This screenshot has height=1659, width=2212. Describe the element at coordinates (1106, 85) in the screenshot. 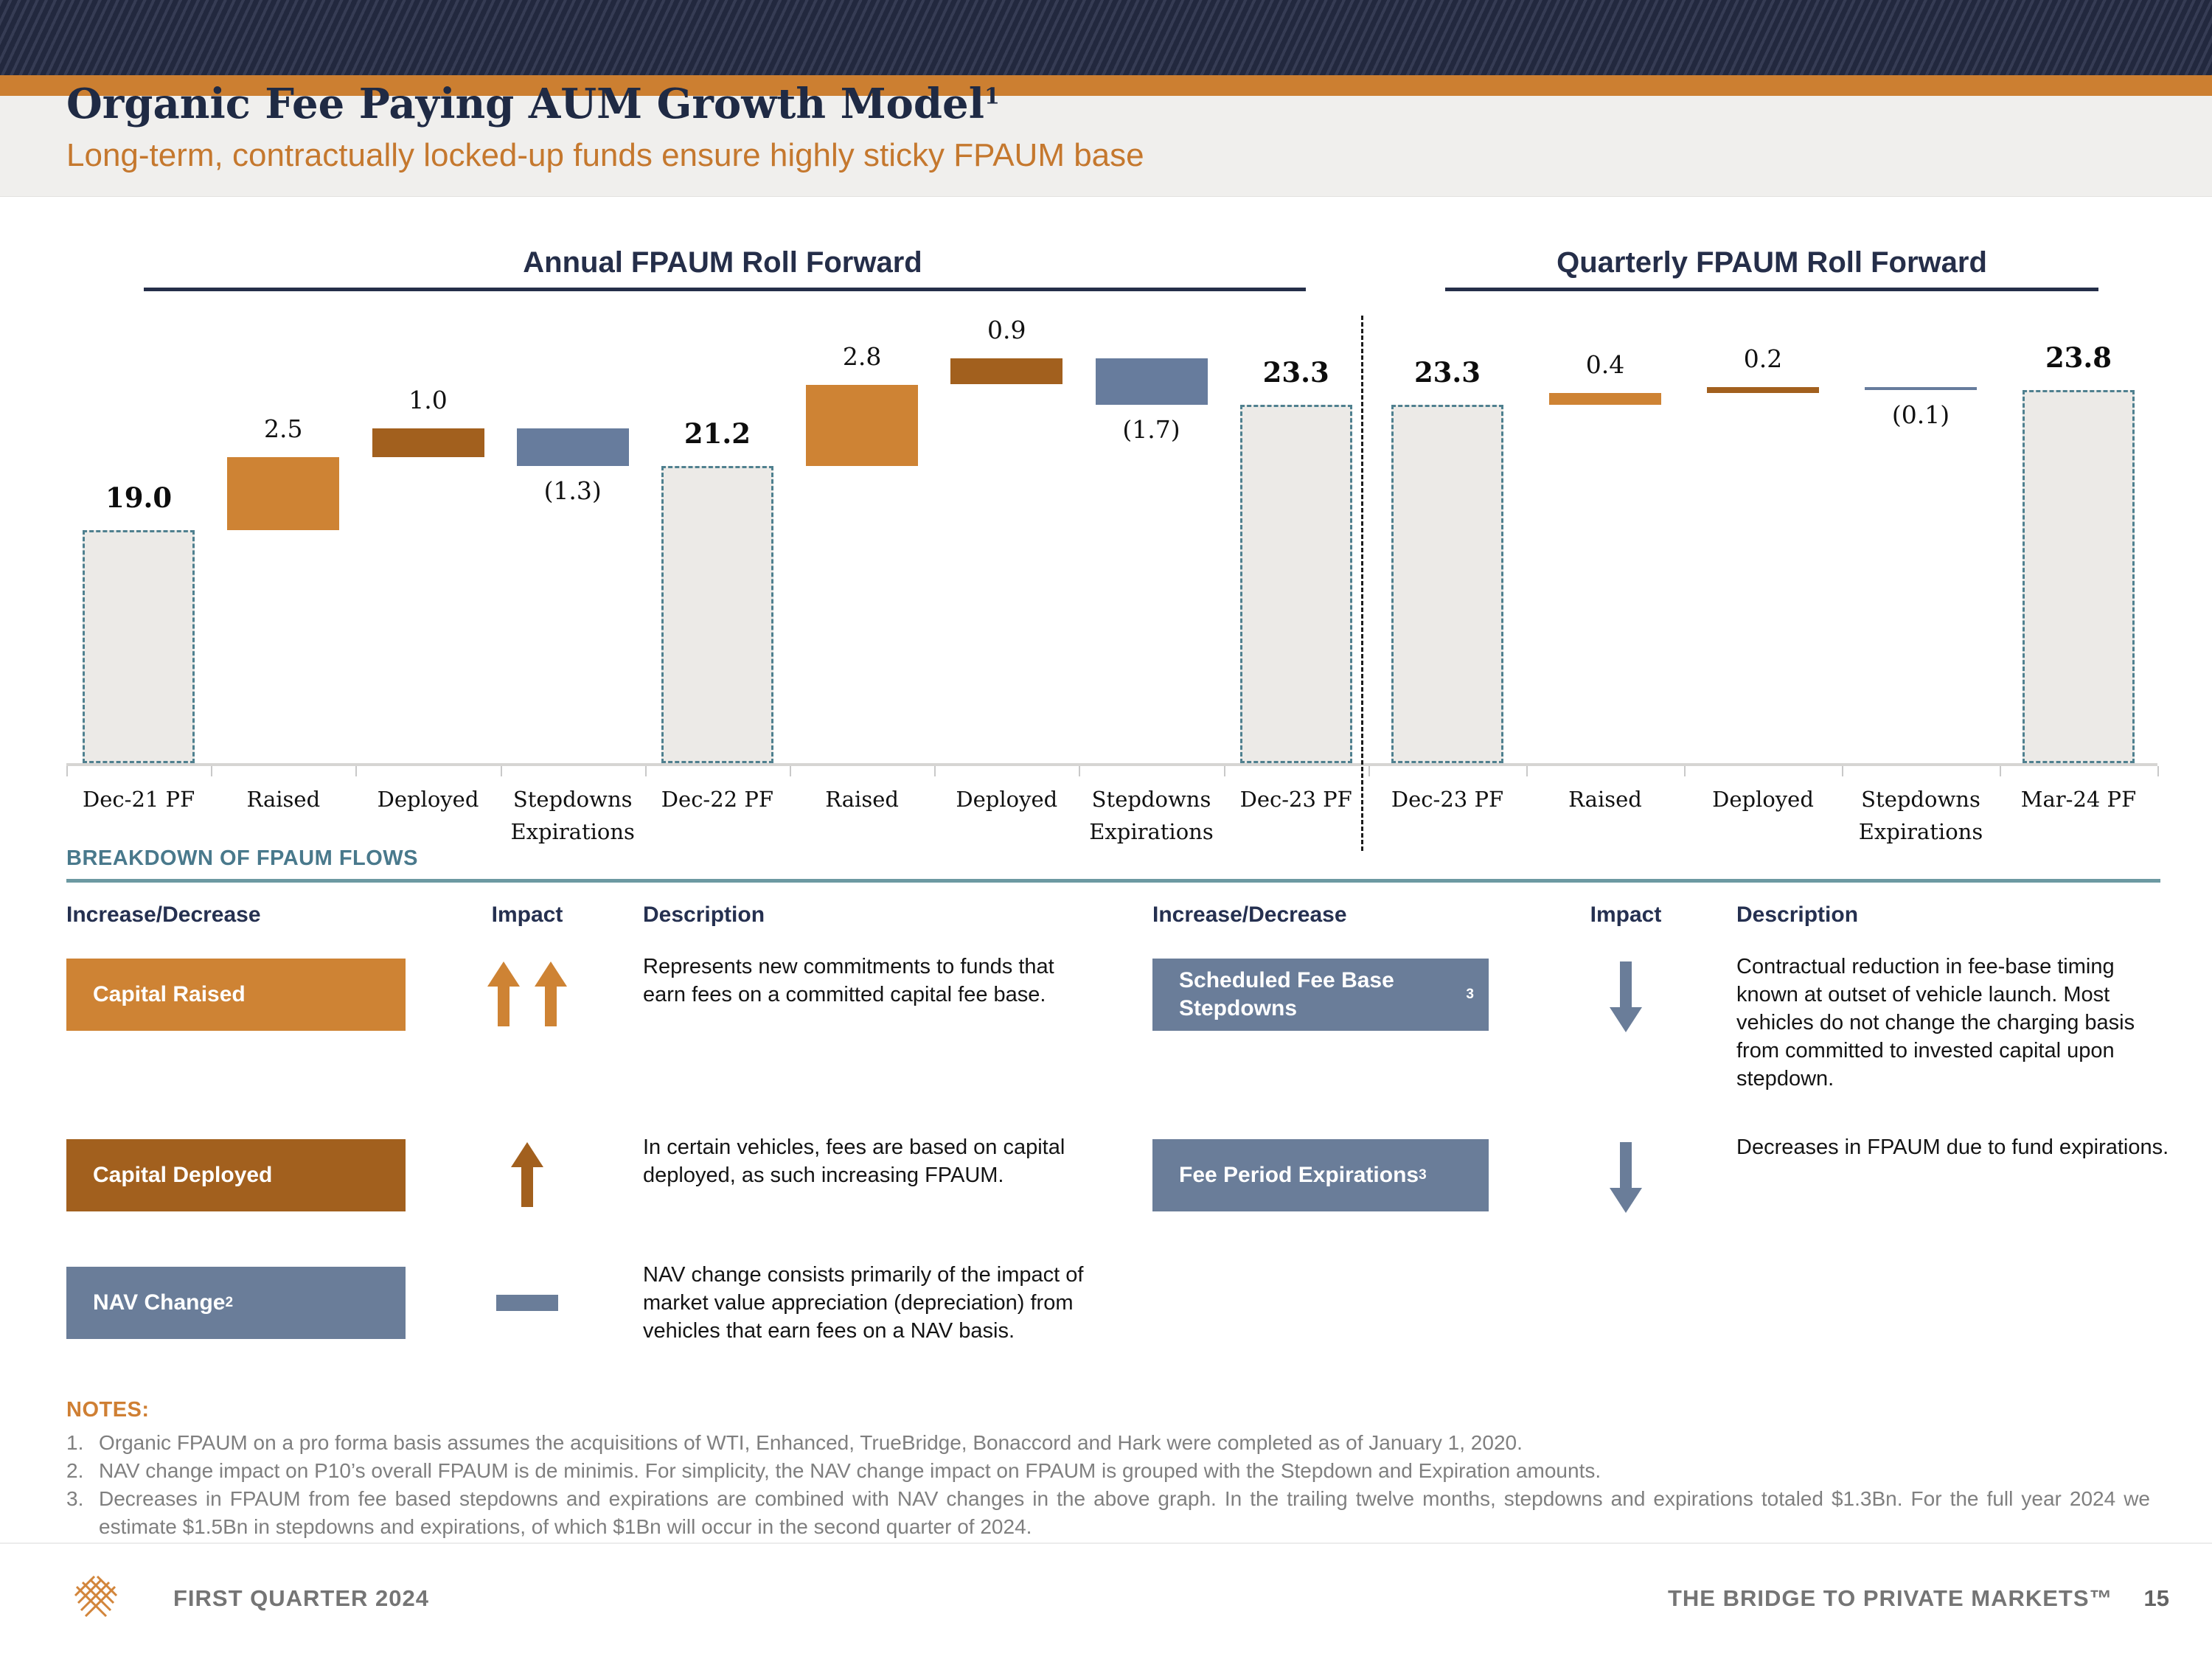

I see `orange-accent-stripe` at that location.